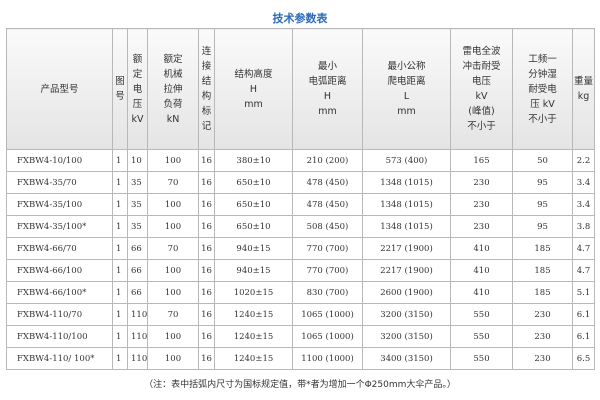 Image resolution: width=600 pixels, height=400 pixels. What do you see at coordinates (583, 182) in the screenshot?
I see `table-cell: 3.4` at bounding box center [583, 182].